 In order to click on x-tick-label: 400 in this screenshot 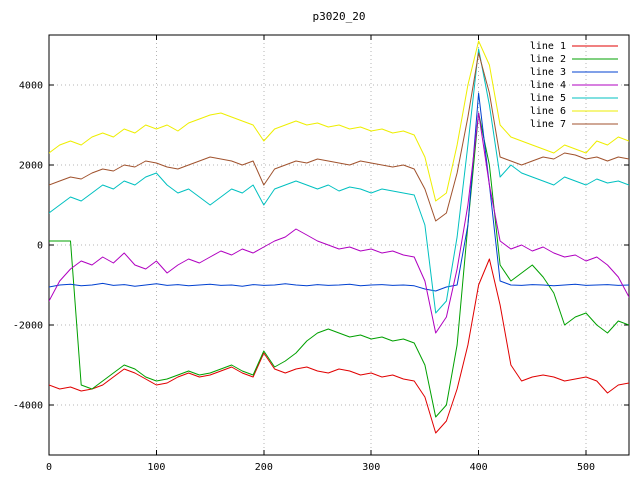, I will do `click(479, 467)`.